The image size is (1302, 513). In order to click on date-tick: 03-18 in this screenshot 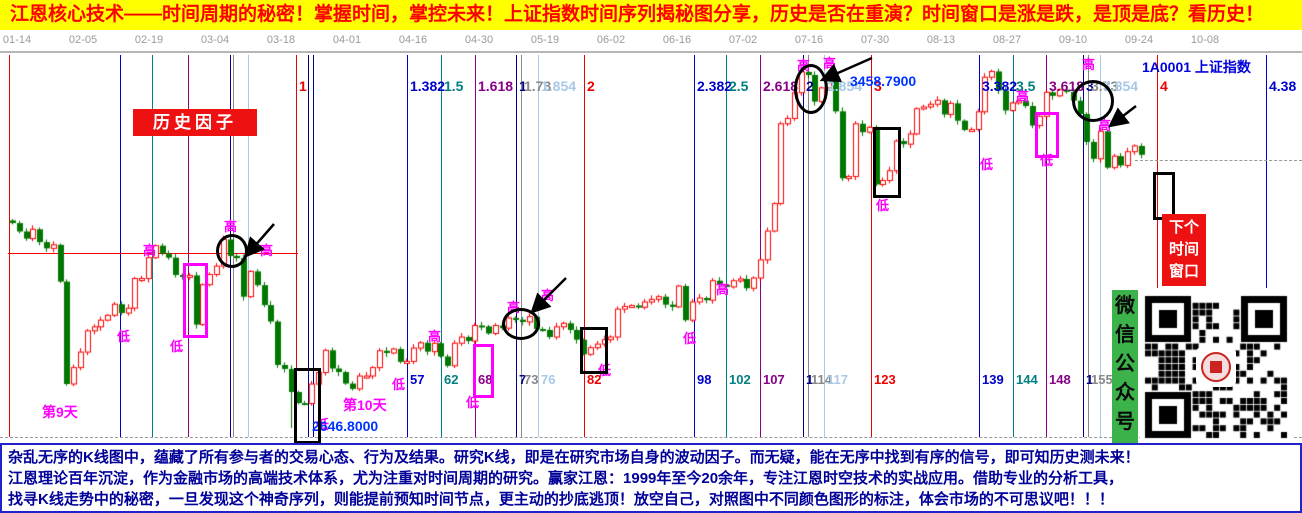, I will do `click(281, 40)`.